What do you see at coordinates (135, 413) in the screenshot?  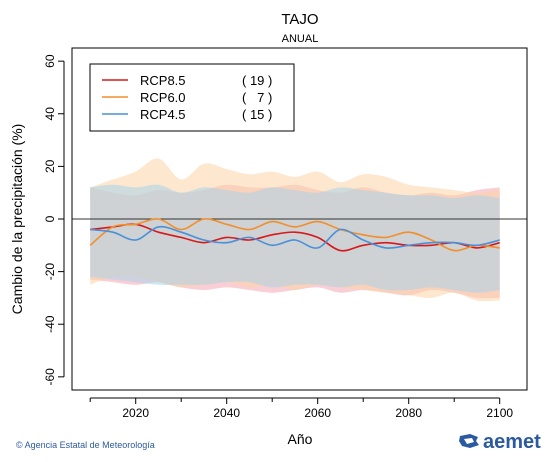 I see `x-tick-label: 2020` at bounding box center [135, 413].